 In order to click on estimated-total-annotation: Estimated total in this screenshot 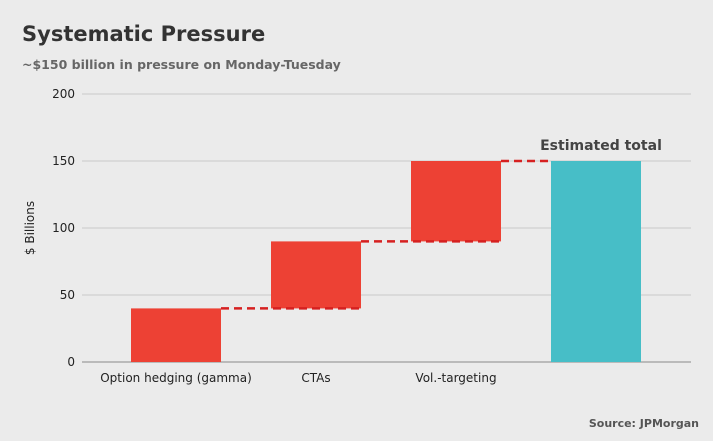, I will do `click(601, 146)`.